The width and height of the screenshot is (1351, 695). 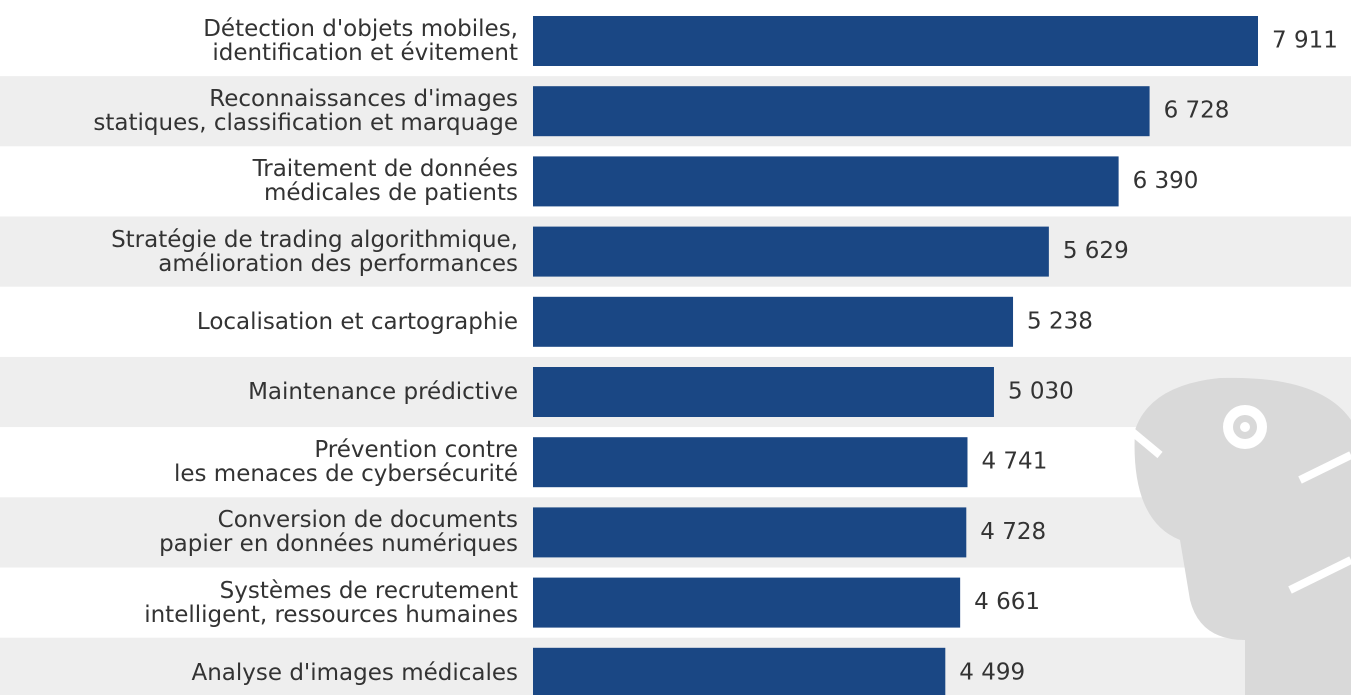 What do you see at coordinates (383, 392) in the screenshot?
I see `category-label: Maintenance prédictive` at bounding box center [383, 392].